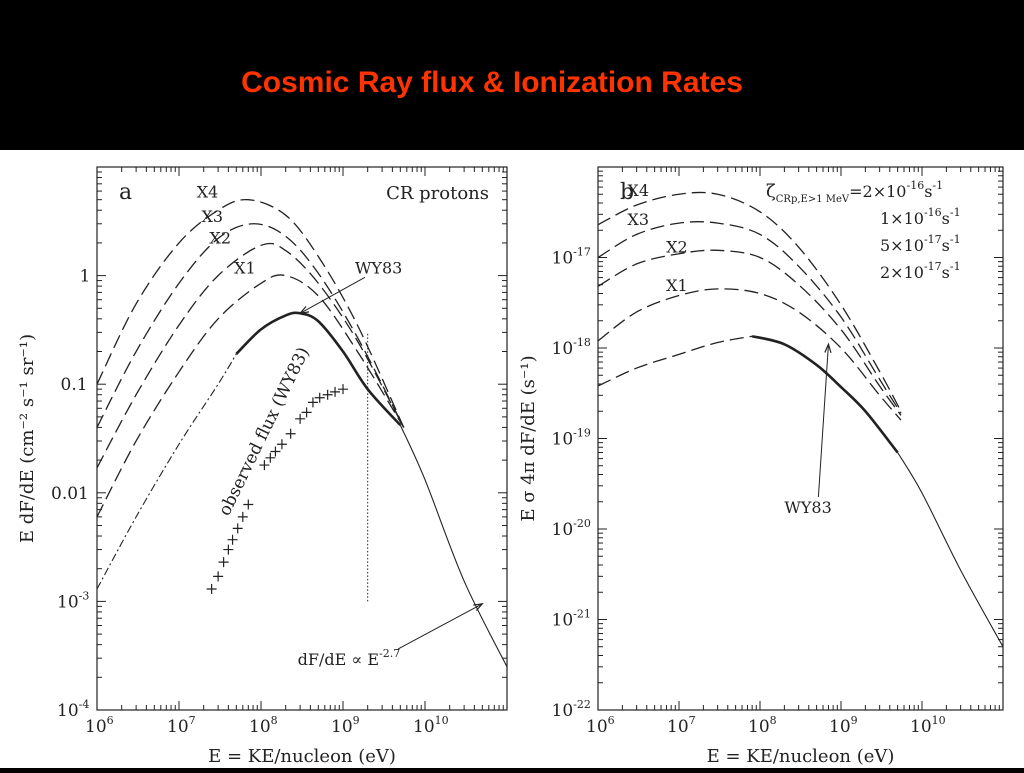 Image resolution: width=1024 pixels, height=773 pixels. I want to click on y-tick-label: 10-18, so click(571, 347).